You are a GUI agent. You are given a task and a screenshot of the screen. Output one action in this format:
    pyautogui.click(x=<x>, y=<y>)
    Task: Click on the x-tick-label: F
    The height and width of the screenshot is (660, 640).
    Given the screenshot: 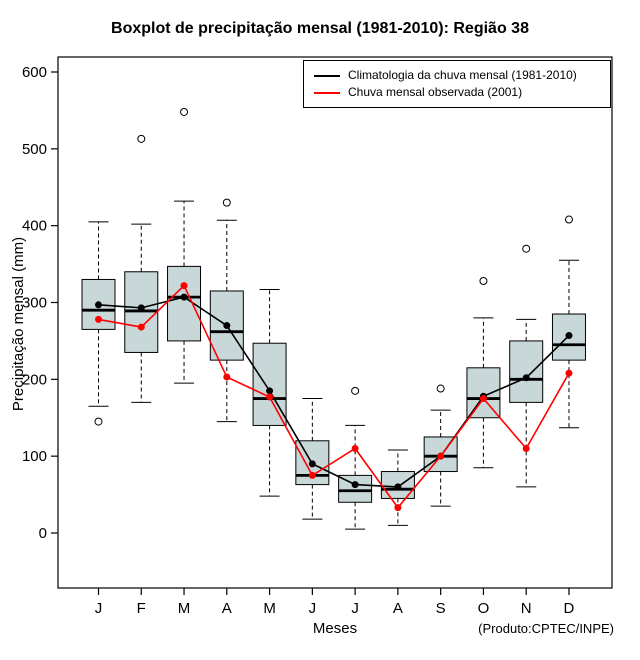 What is the action you would take?
    pyautogui.click(x=141, y=608)
    